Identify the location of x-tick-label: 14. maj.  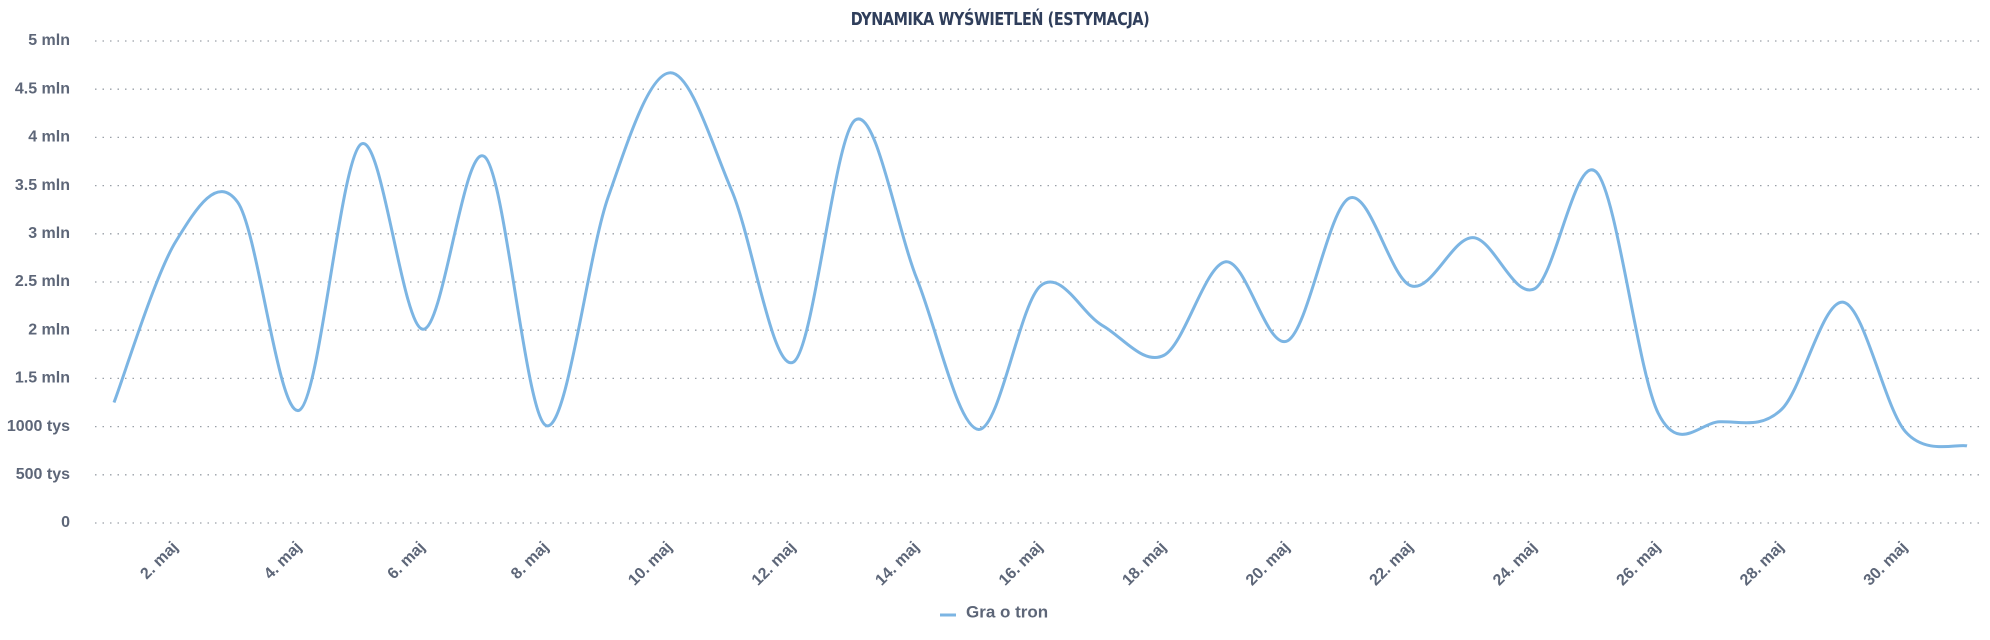
(897, 564).